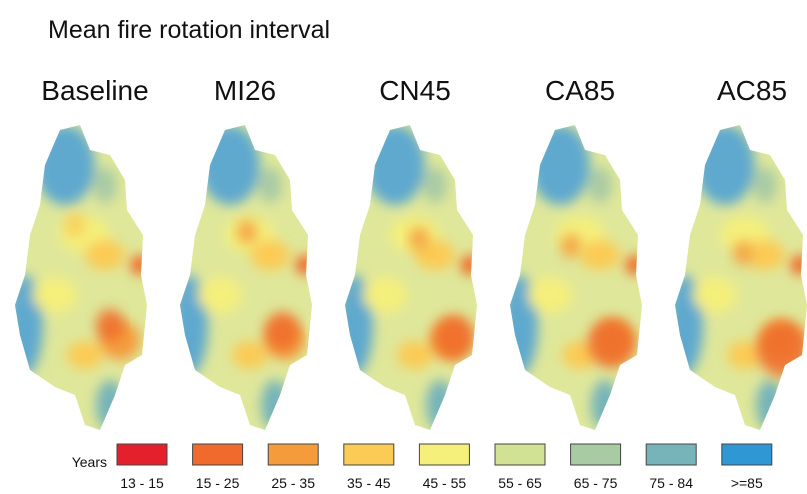  What do you see at coordinates (189, 30) in the screenshot?
I see `figure-title: Mean fire rotation interval` at bounding box center [189, 30].